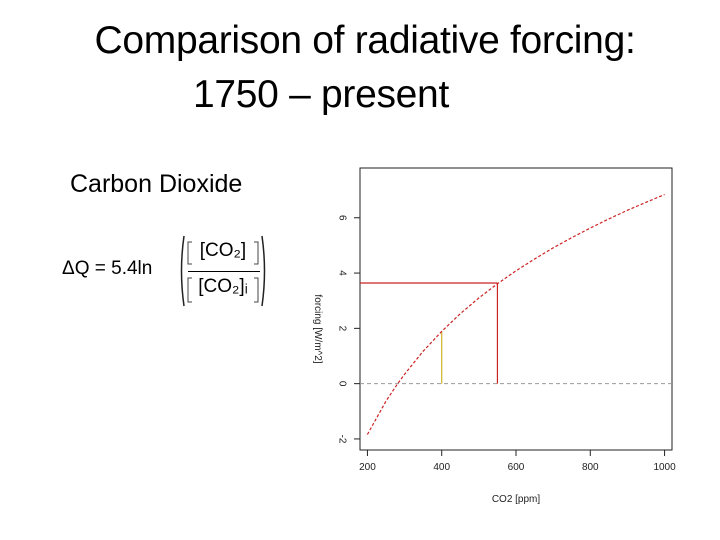 The width and height of the screenshot is (720, 540). I want to click on formula-numerator: [CO₂], so click(223, 250).